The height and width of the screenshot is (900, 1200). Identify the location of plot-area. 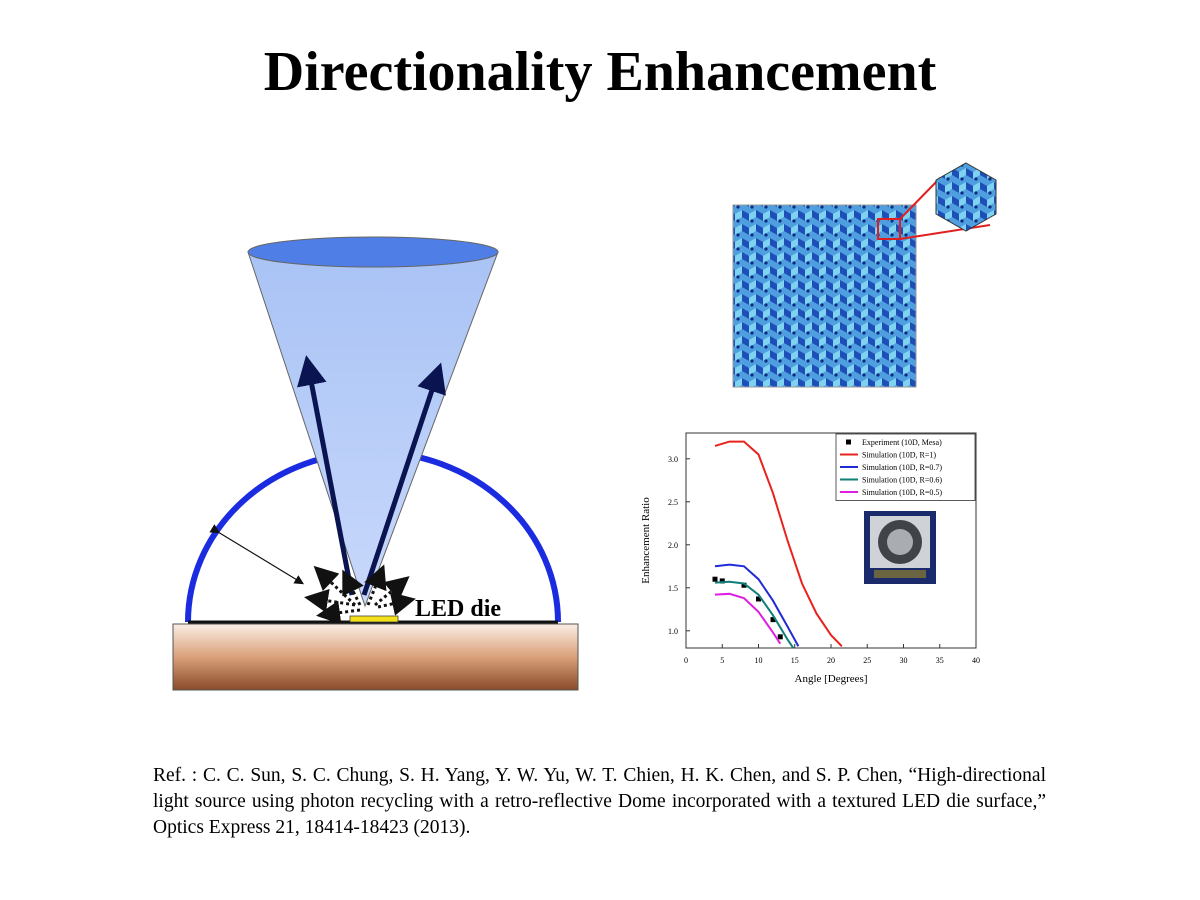
(777, 544).